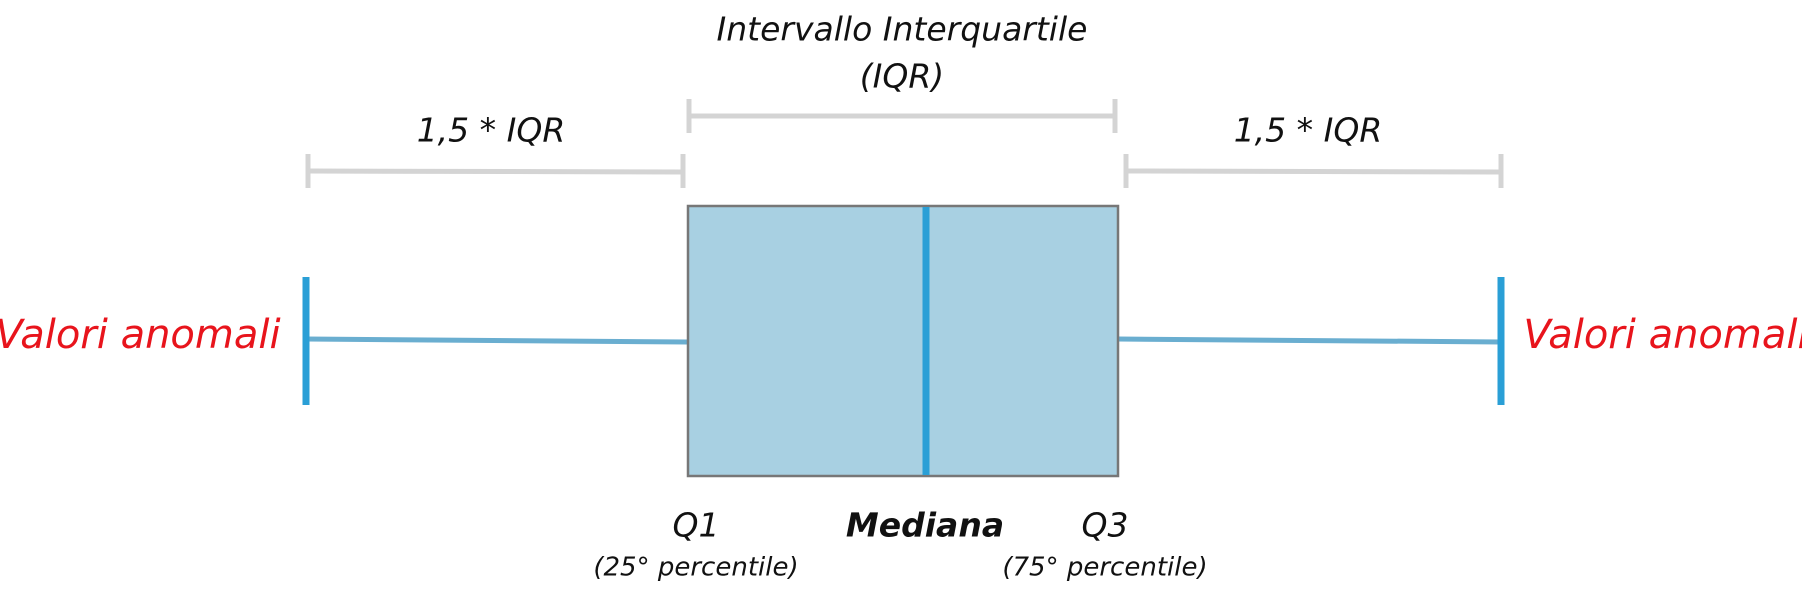 This screenshot has width=1802, height=592. What do you see at coordinates (1313, 171) in the screenshot?
I see `right-bracket` at bounding box center [1313, 171].